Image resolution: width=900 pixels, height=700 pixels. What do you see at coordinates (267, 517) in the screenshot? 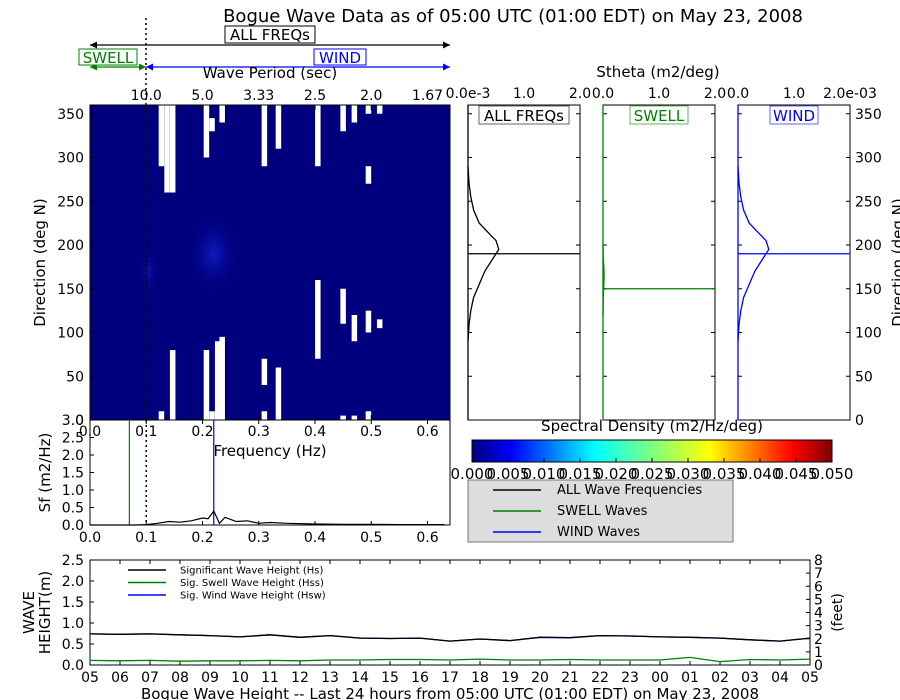
I see `sf-curve` at bounding box center [267, 517].